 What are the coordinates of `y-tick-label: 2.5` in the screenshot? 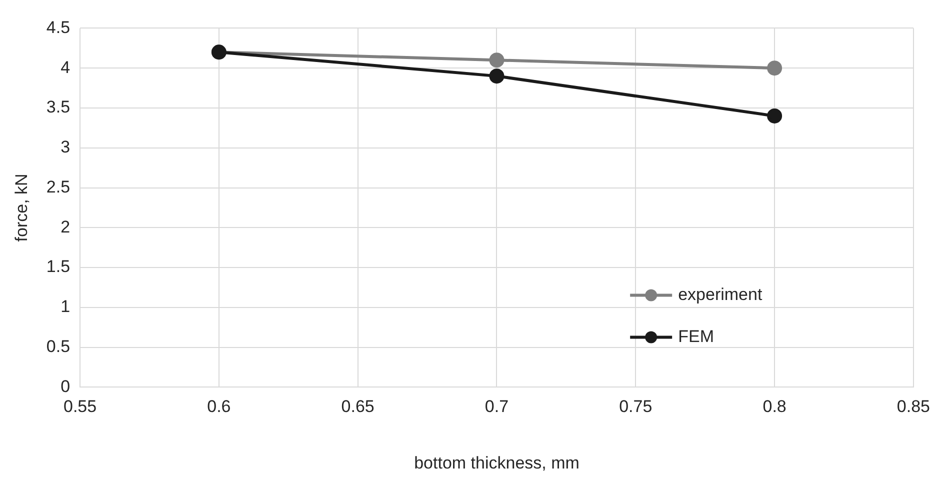 It's located at (58, 186).